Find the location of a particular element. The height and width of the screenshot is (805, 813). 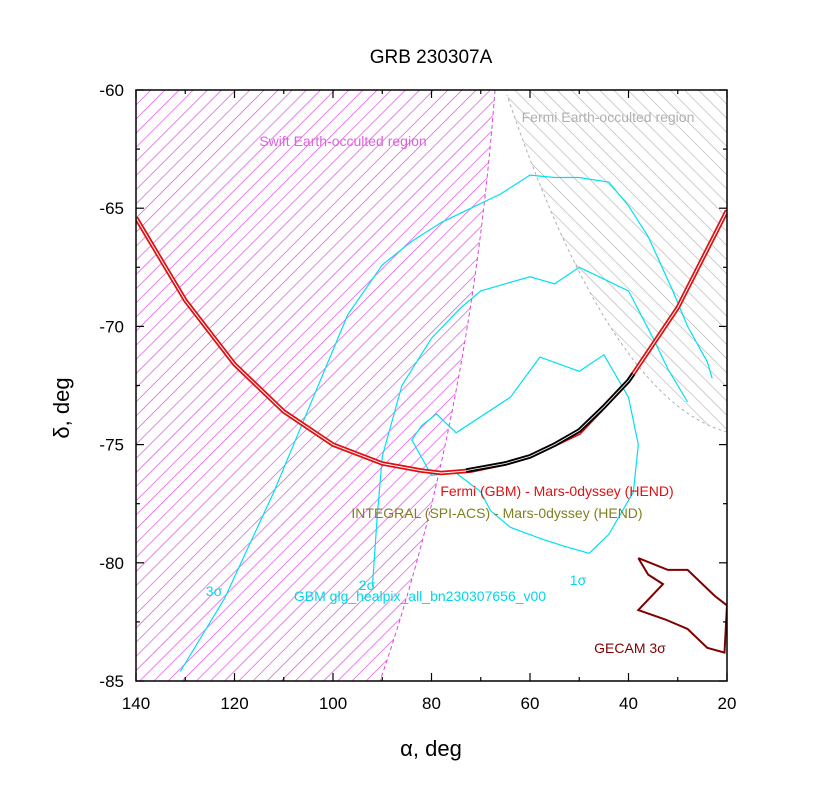

gbm-1sigma-contour is located at coordinates (525, 453).